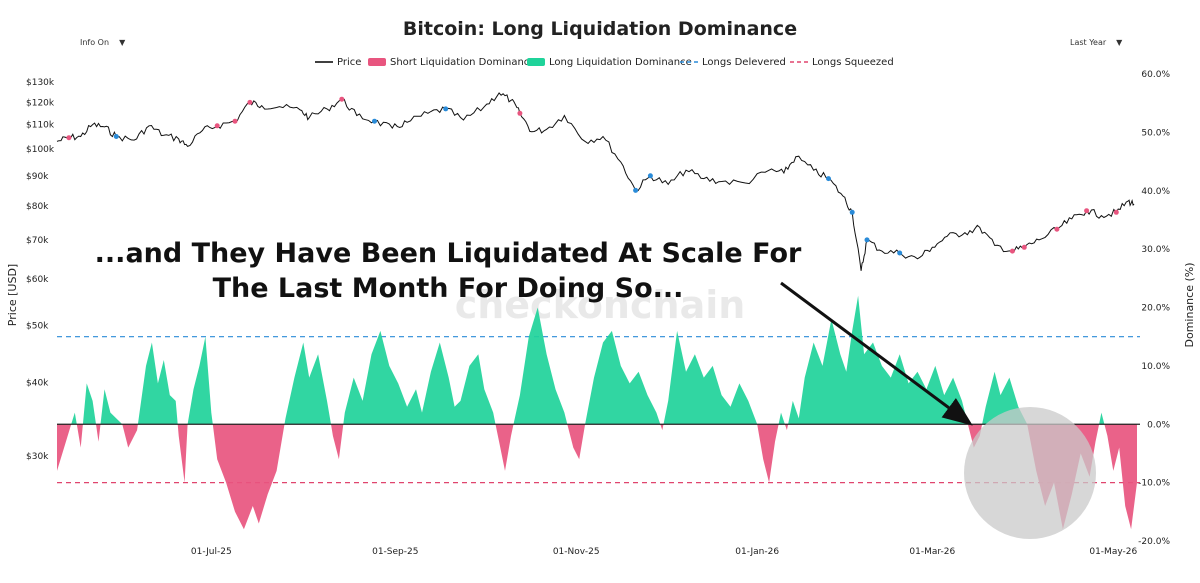 The width and height of the screenshot is (1200, 583). Describe the element at coordinates (395, 552) in the screenshot. I see `x-tick-label: 01-Sep-25` at that location.